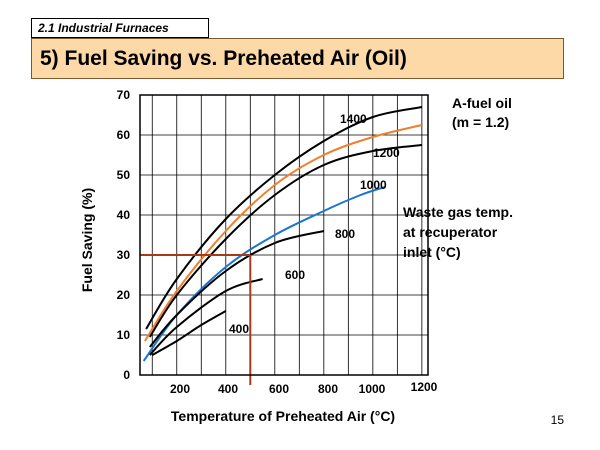 The image size is (600, 450). Describe the element at coordinates (297, 58) in the screenshot. I see `slide-title: 5) Fuel Saving vs. Preheated Air (Oil)` at that location.